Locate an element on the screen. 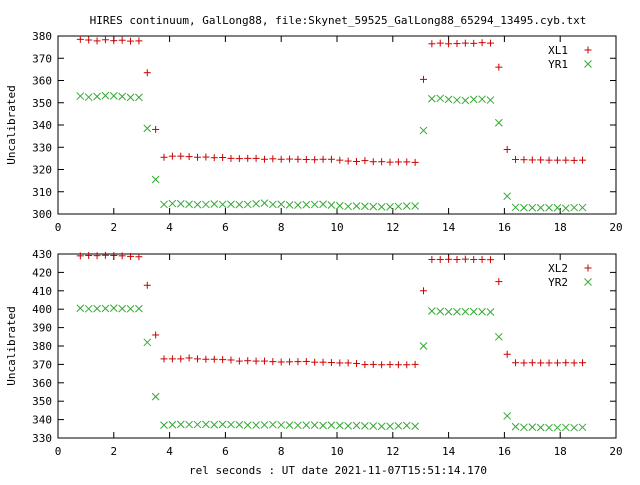 The width and height of the screenshot is (640, 485). y-tick-label: 420 is located at coordinates (42, 272).